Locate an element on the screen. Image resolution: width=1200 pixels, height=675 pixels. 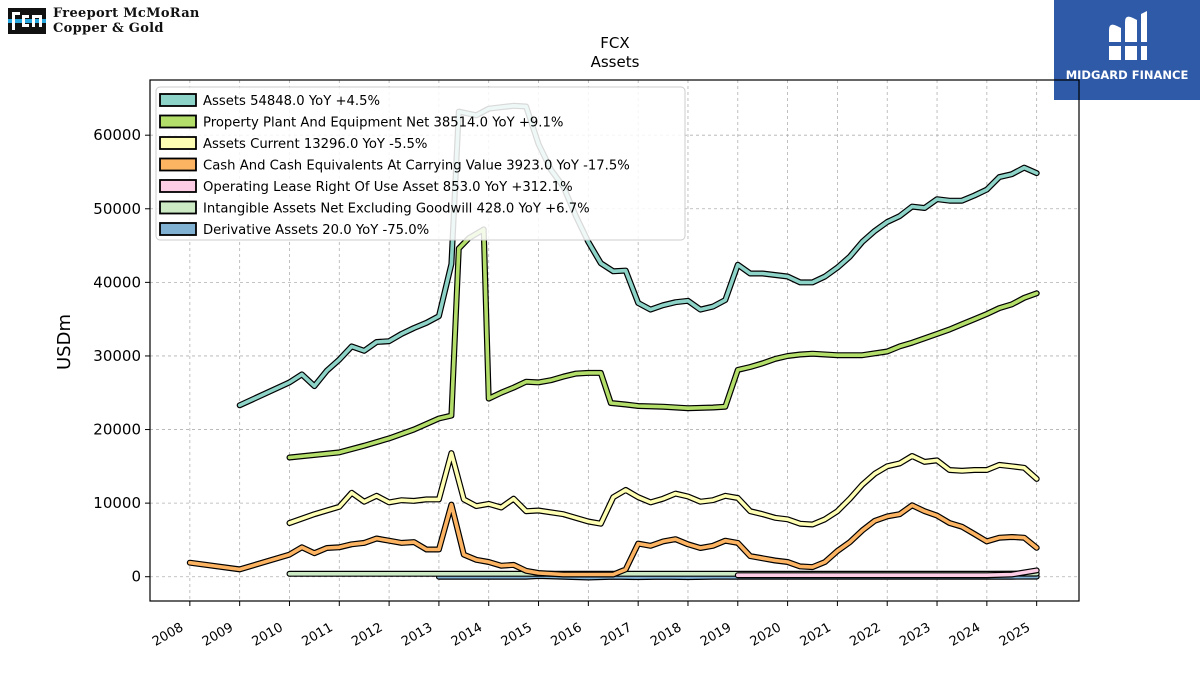
x-tick-label: 2022 is located at coordinates (865, 635).